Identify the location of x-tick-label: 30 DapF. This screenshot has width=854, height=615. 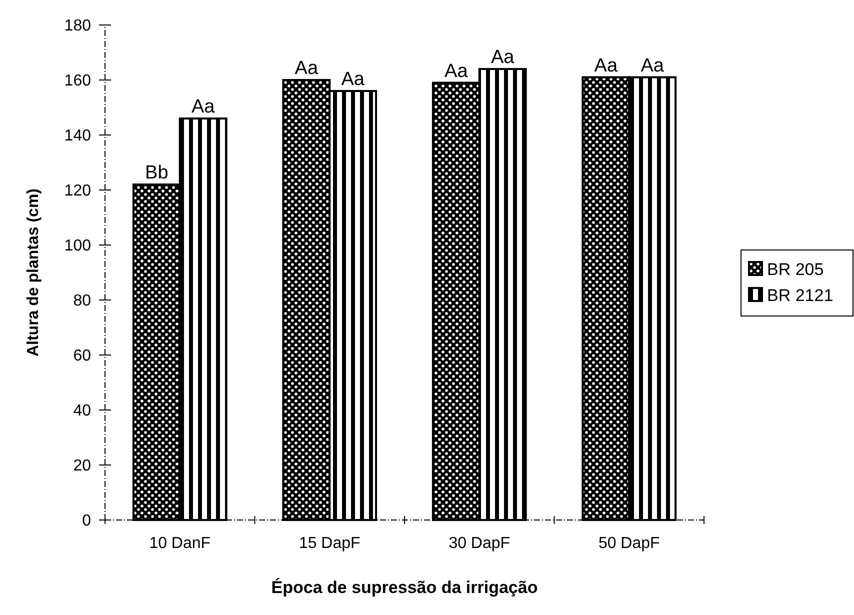
(479, 543).